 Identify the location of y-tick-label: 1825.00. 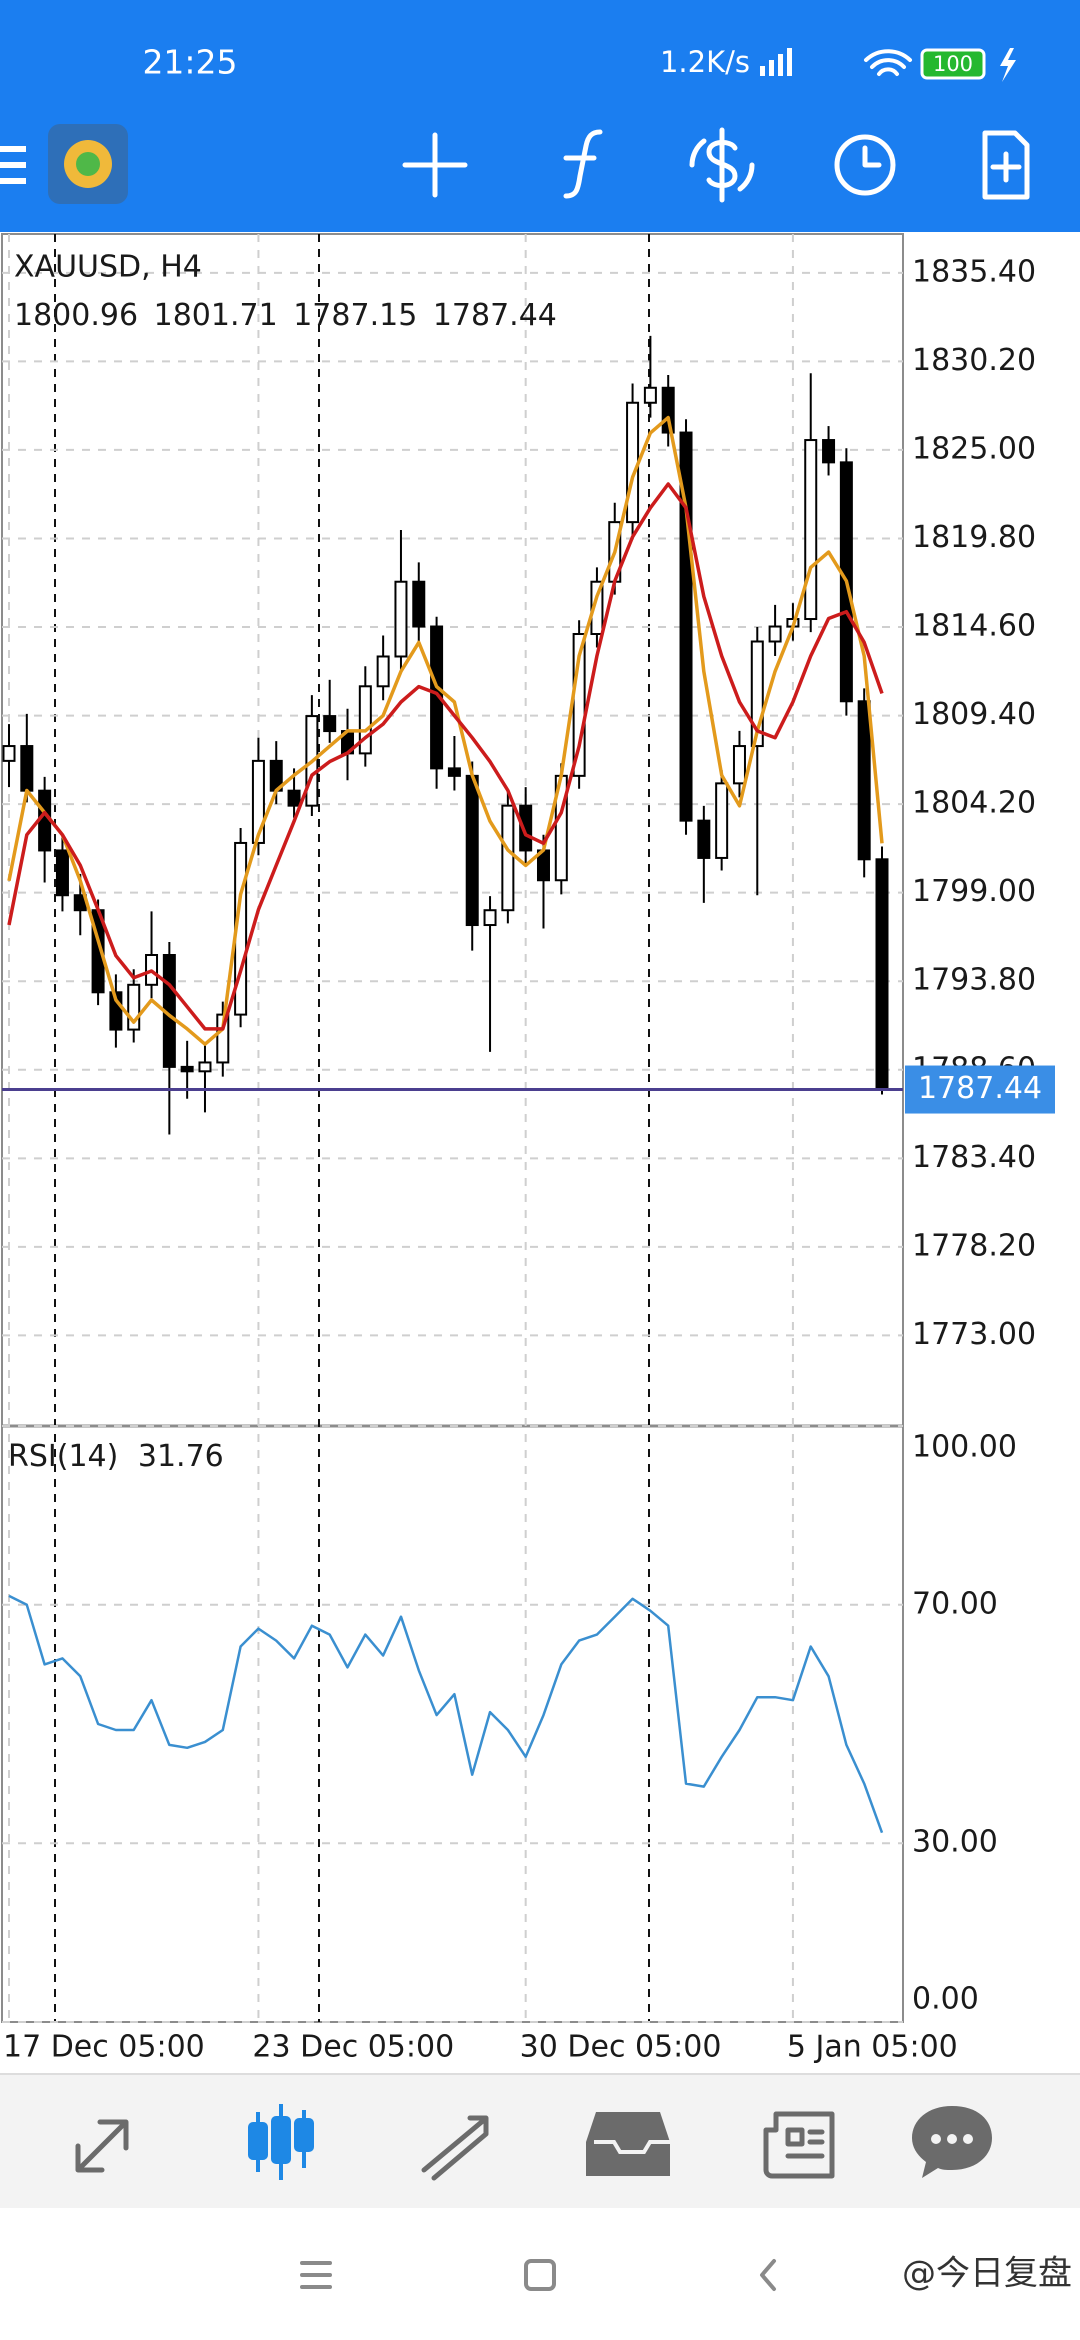
(974, 448).